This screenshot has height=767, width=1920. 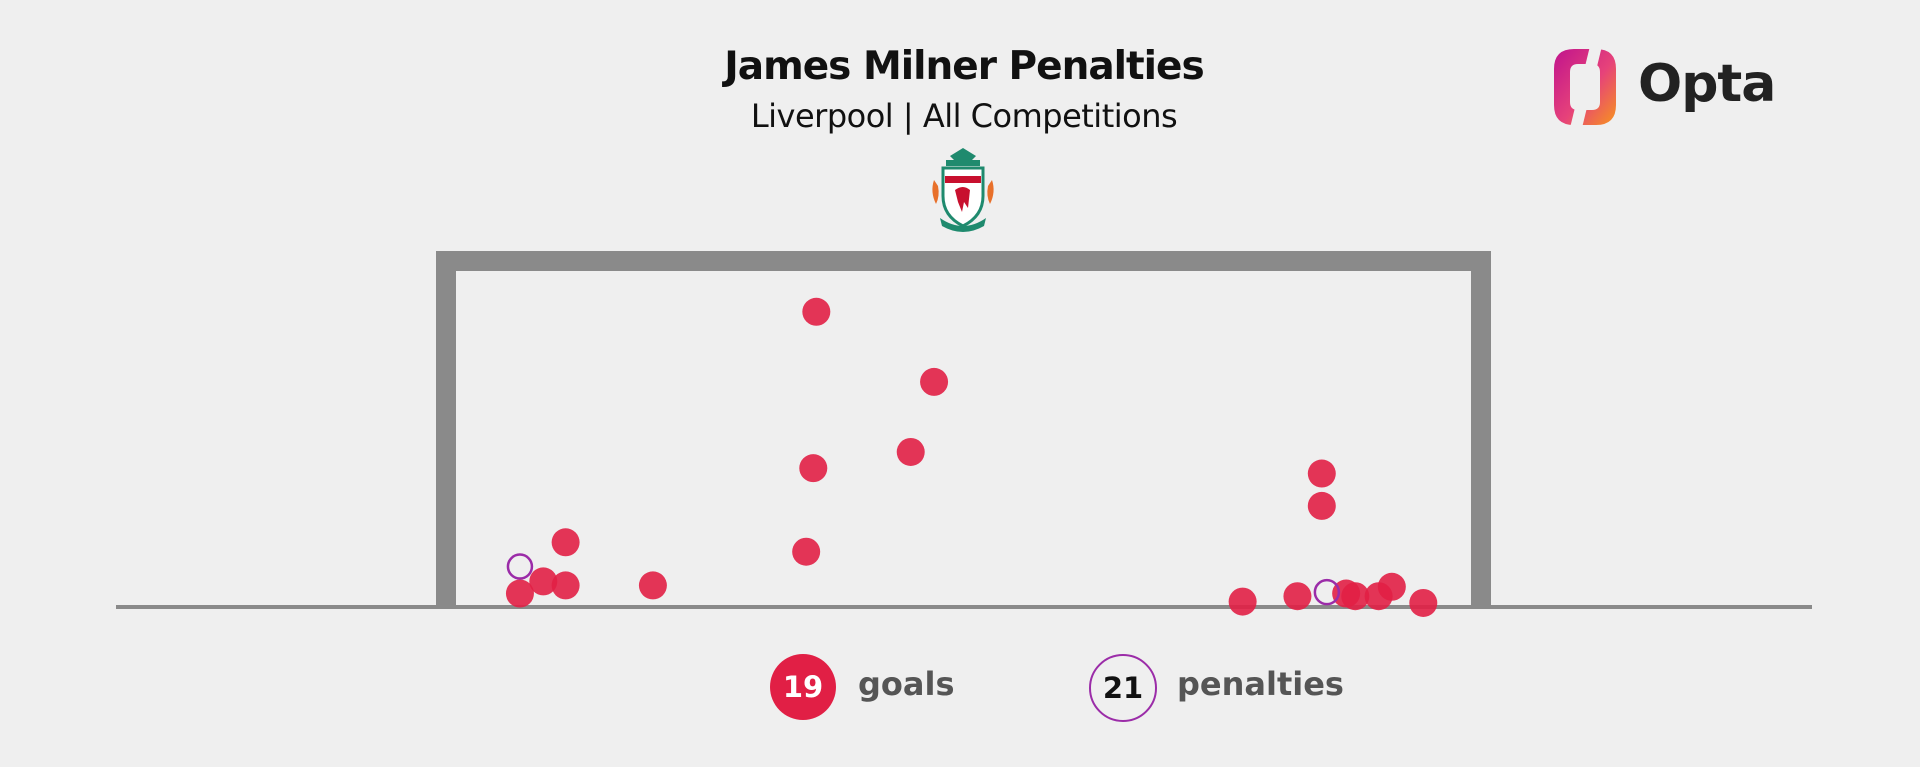 What do you see at coordinates (963, 190) in the screenshot?
I see `liverpool-crest-logo` at bounding box center [963, 190].